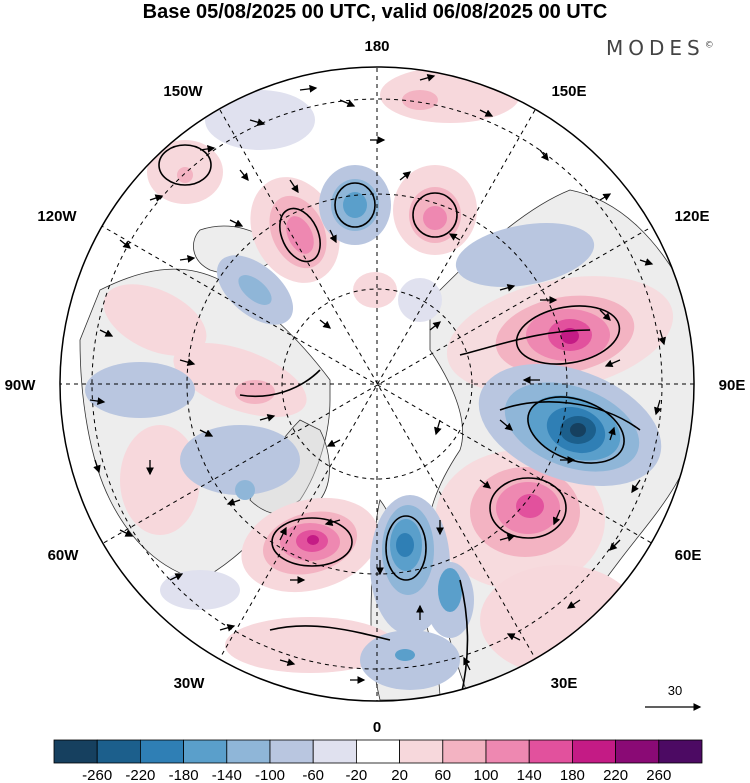 The image size is (750, 783). I want to click on colorbar-tick-label: 180, so click(572, 775).